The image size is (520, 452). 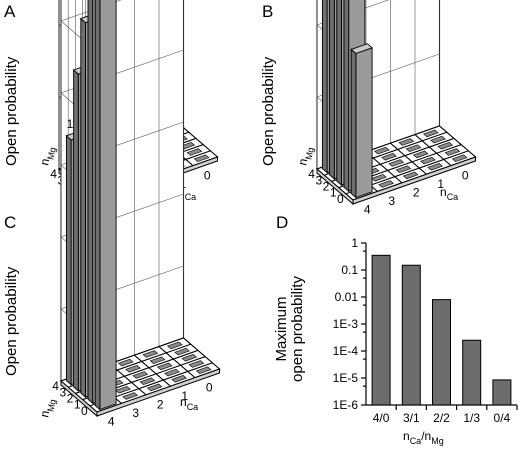 I want to click on panel-b-y-axis-label: nMg, so click(x=305, y=156).